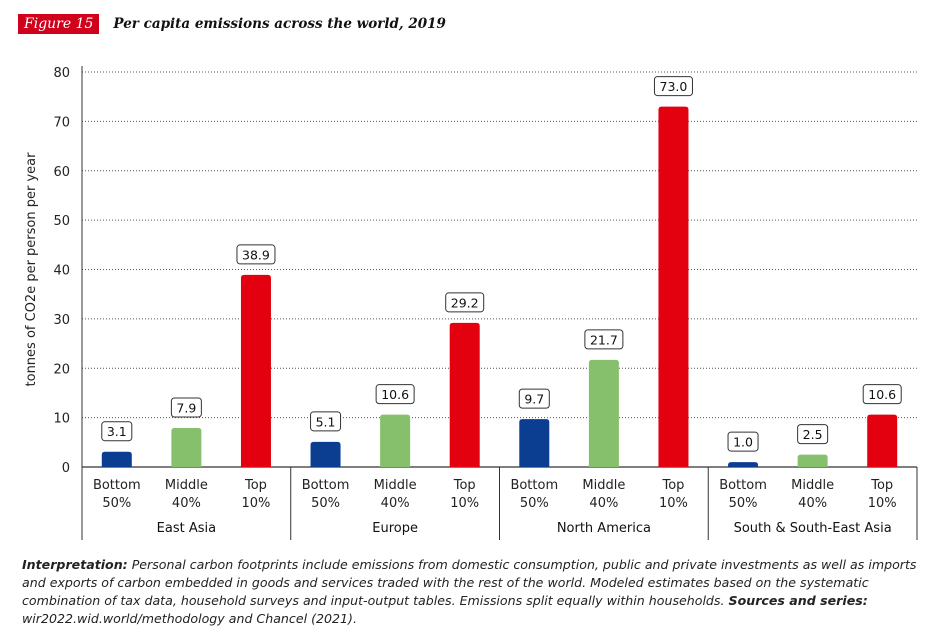  I want to click on y-axis-label: tonnes of CO2e per person per year, so click(31, 269).